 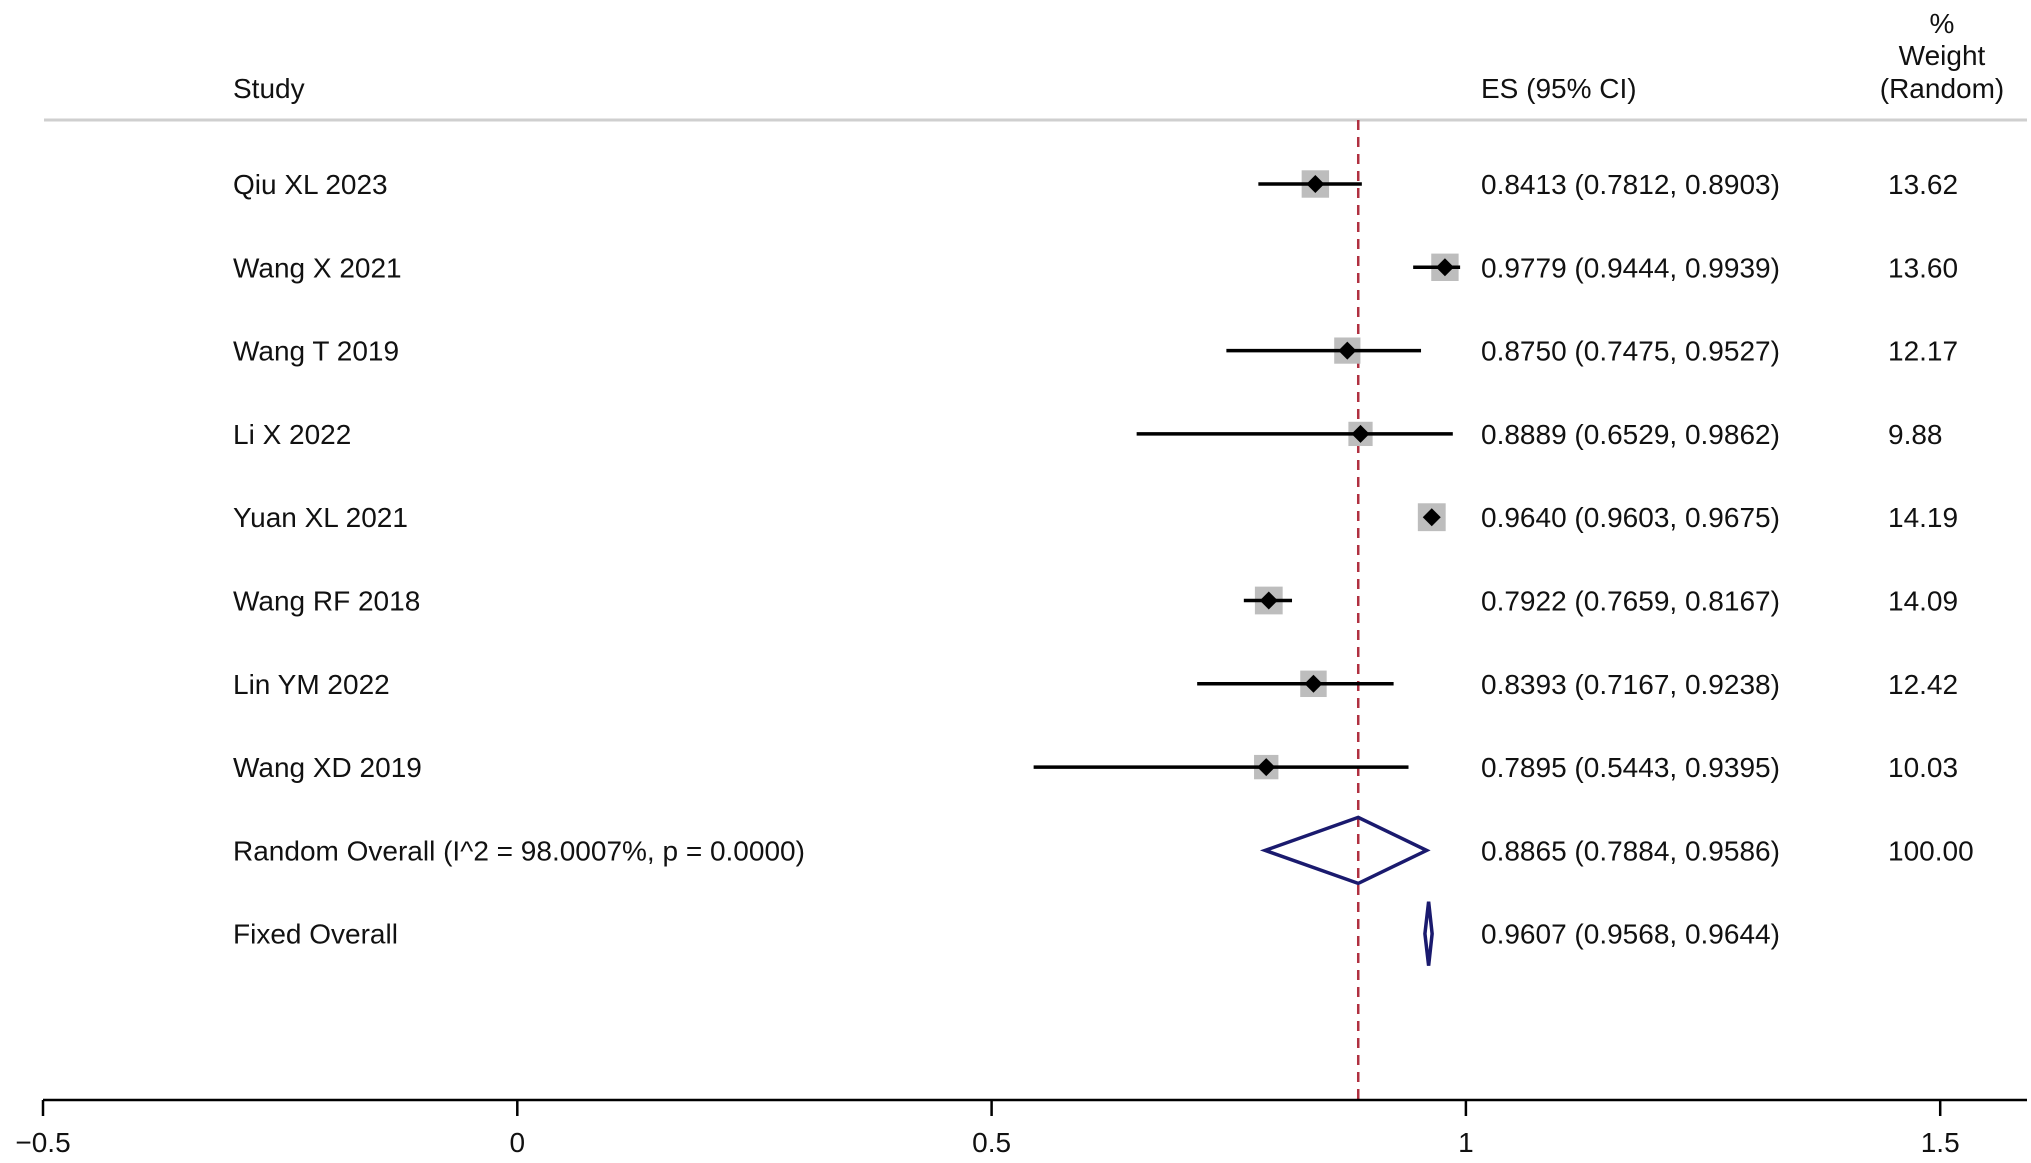 What do you see at coordinates (1923, 351) in the screenshot?
I see `weight-value: 12.17` at bounding box center [1923, 351].